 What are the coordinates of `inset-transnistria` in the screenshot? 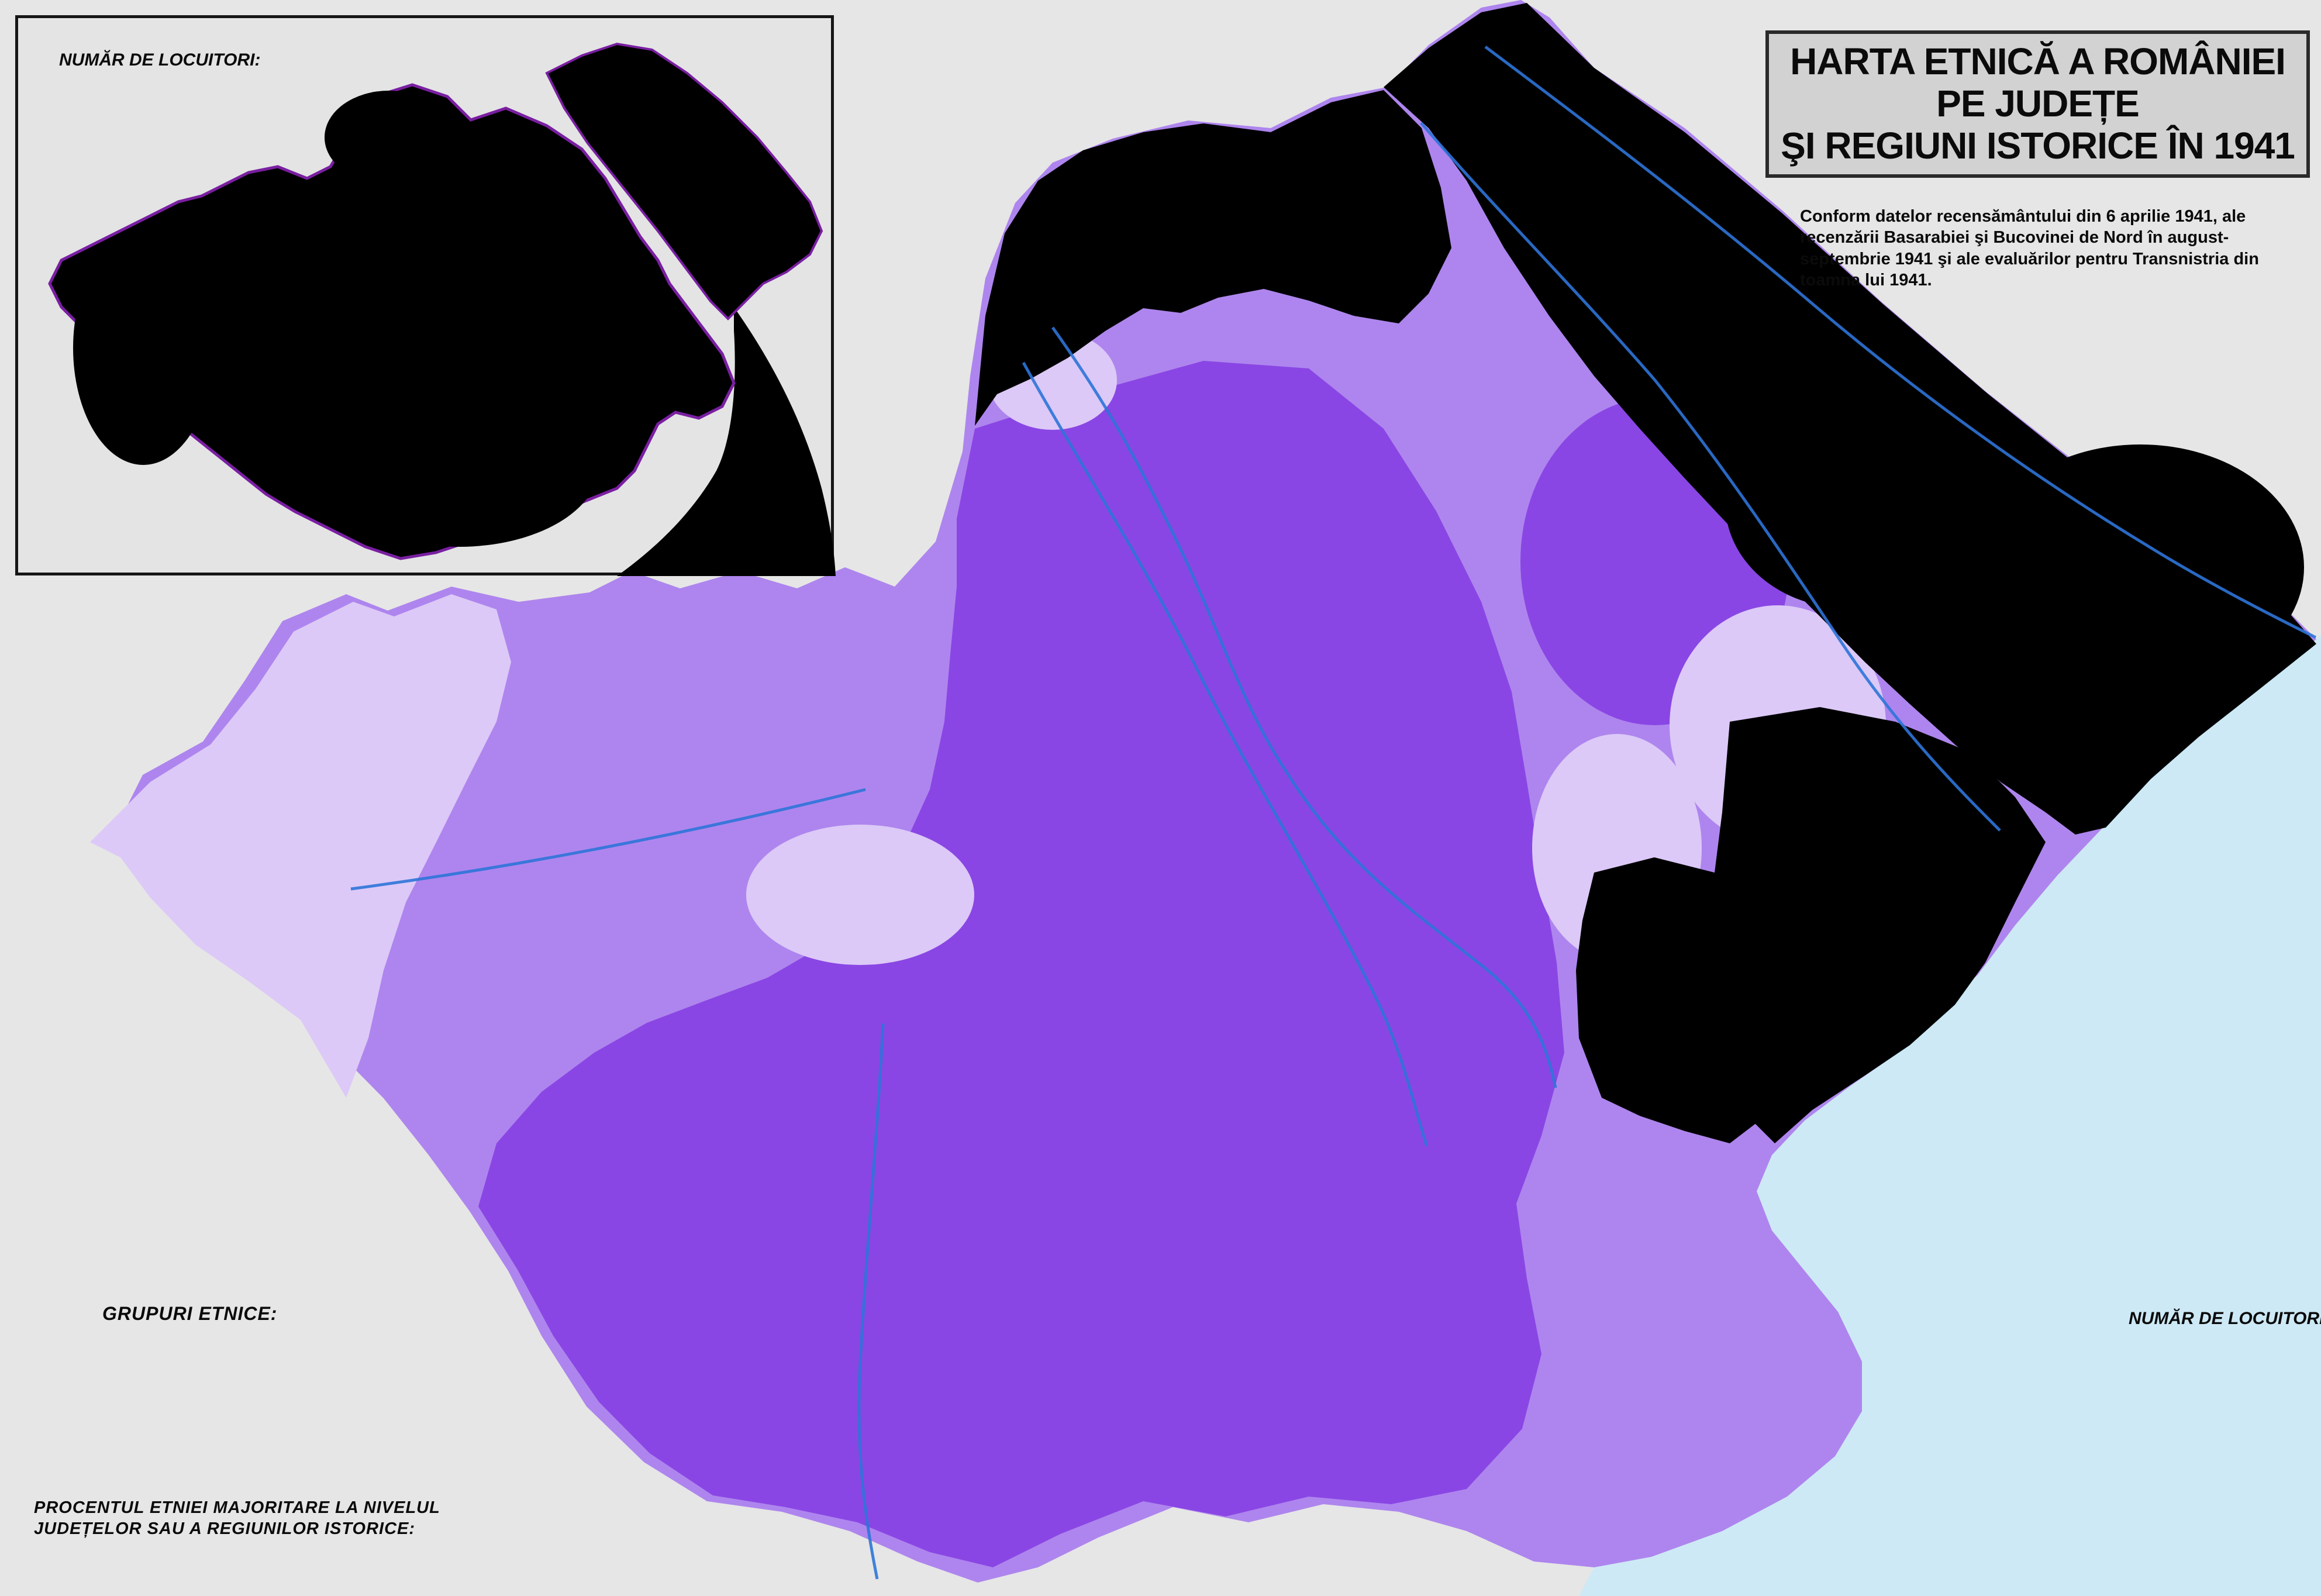 It's located at (684, 181).